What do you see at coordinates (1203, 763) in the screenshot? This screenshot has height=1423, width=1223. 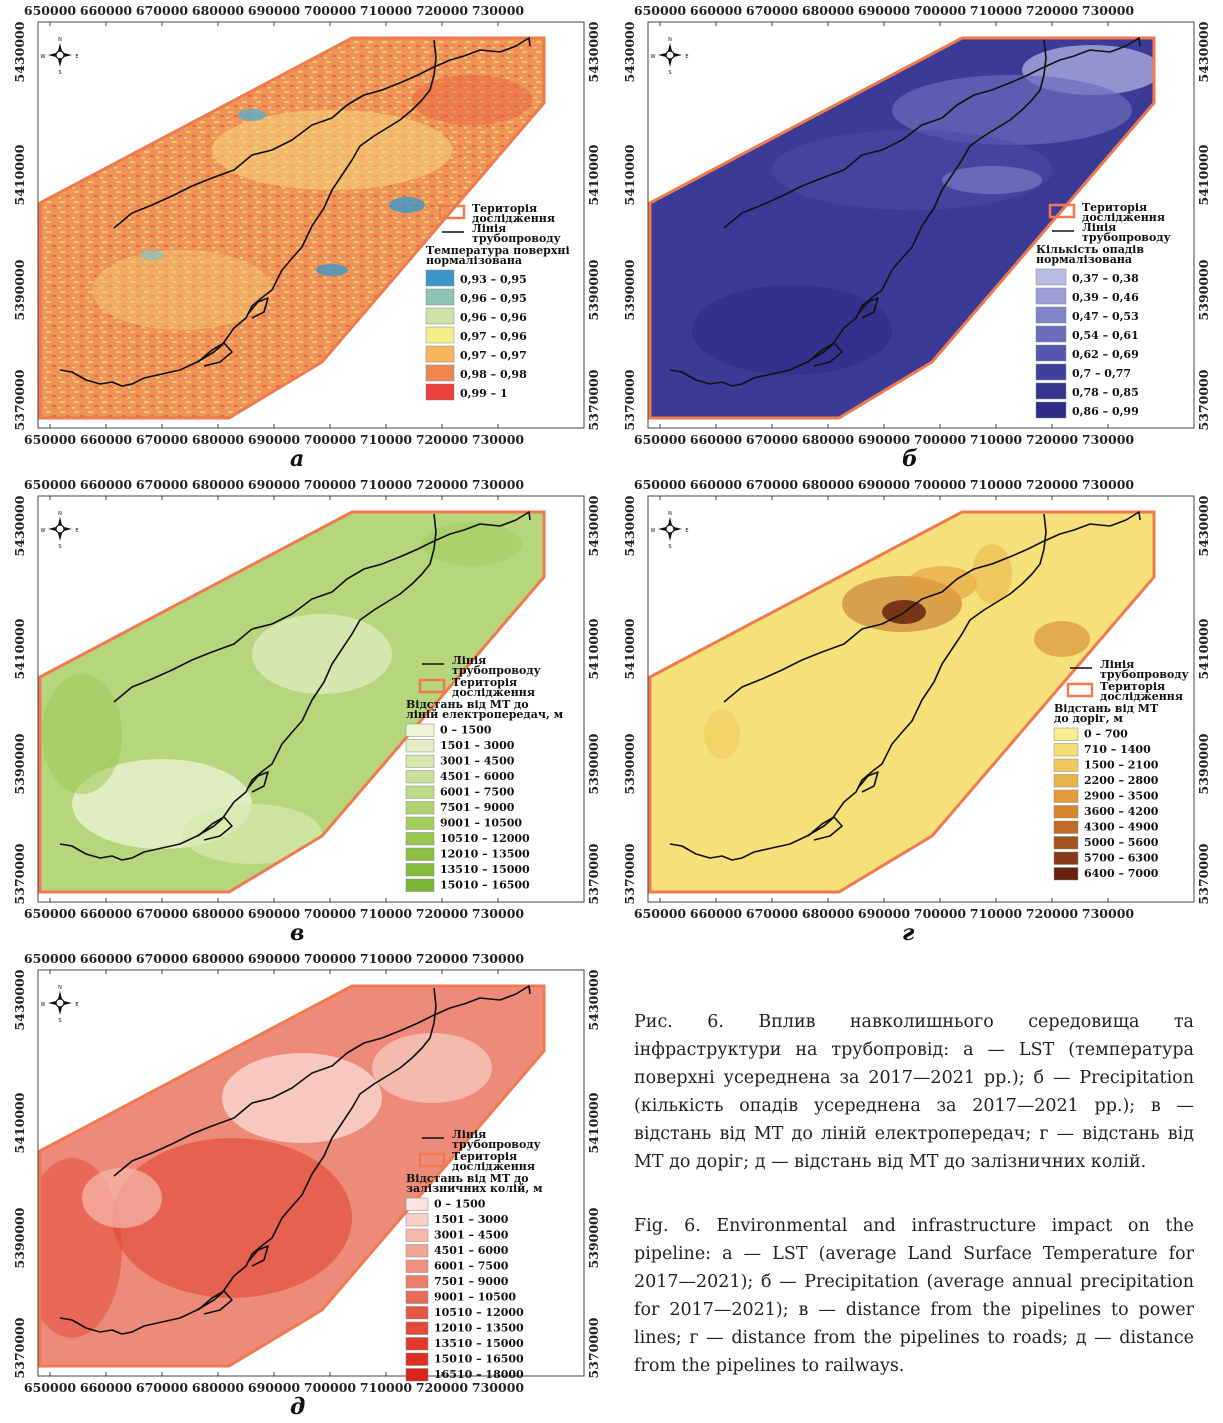 I see `y-tick-label-right: 5390000` at bounding box center [1203, 763].